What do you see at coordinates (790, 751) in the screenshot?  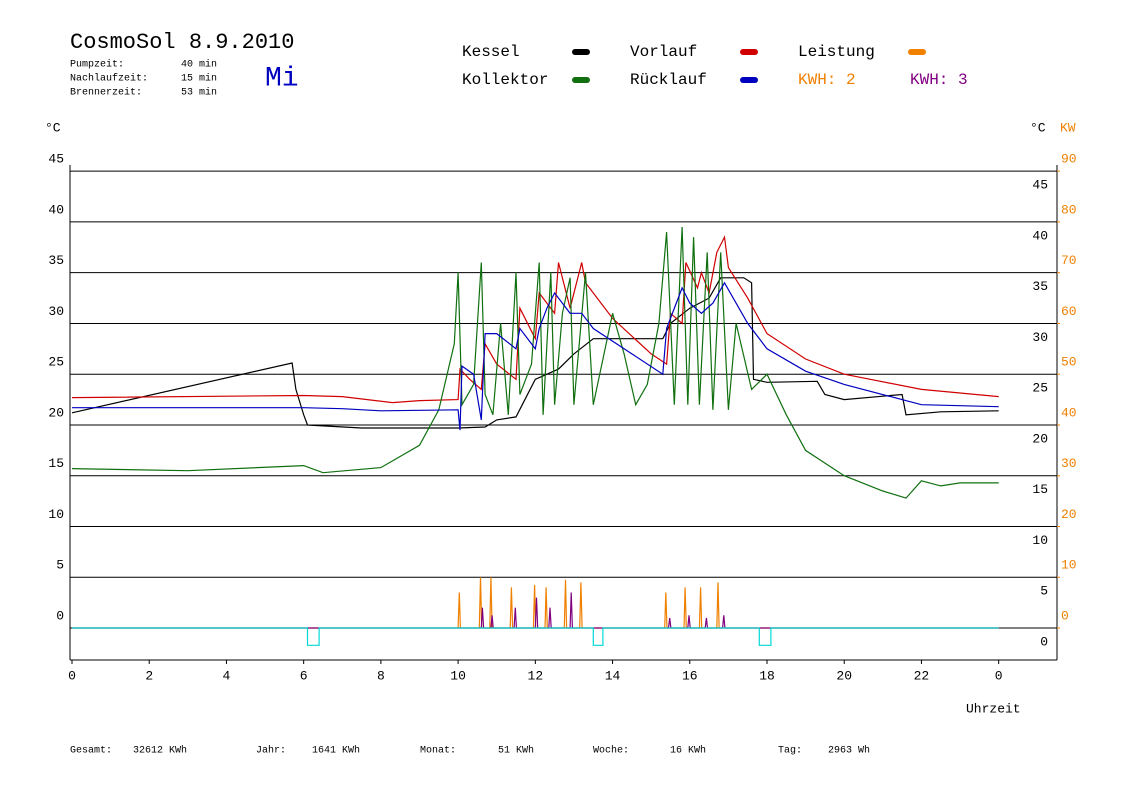 I see `footer-label: Tag:` at bounding box center [790, 751].